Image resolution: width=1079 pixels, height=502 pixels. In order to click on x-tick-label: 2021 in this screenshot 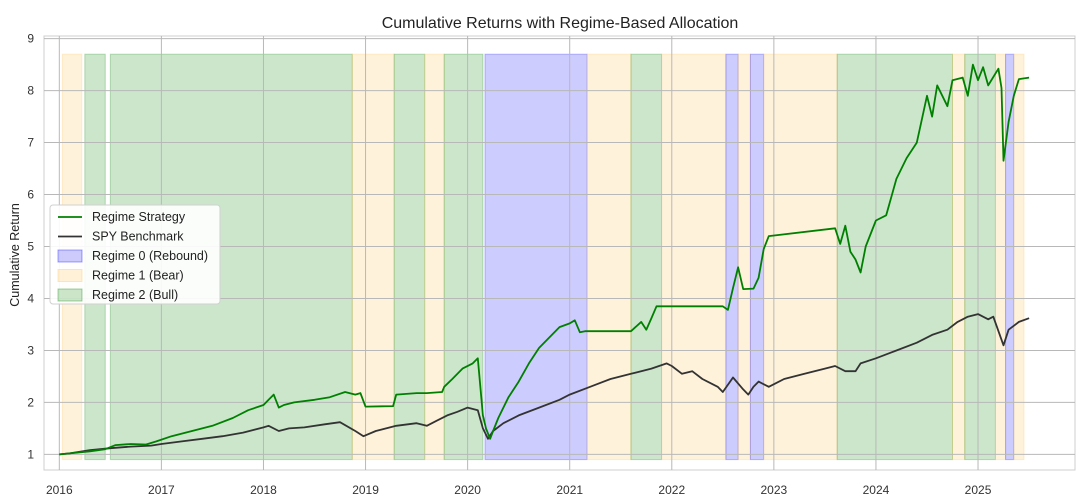, I will do `click(569, 490)`.